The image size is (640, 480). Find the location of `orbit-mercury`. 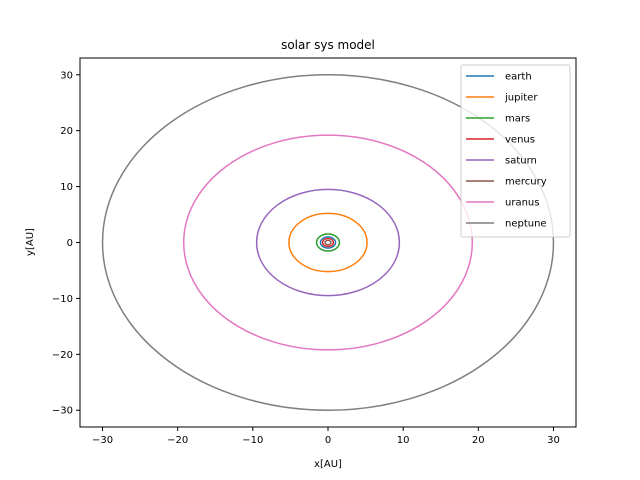

orbit-mercury is located at coordinates (328, 242).